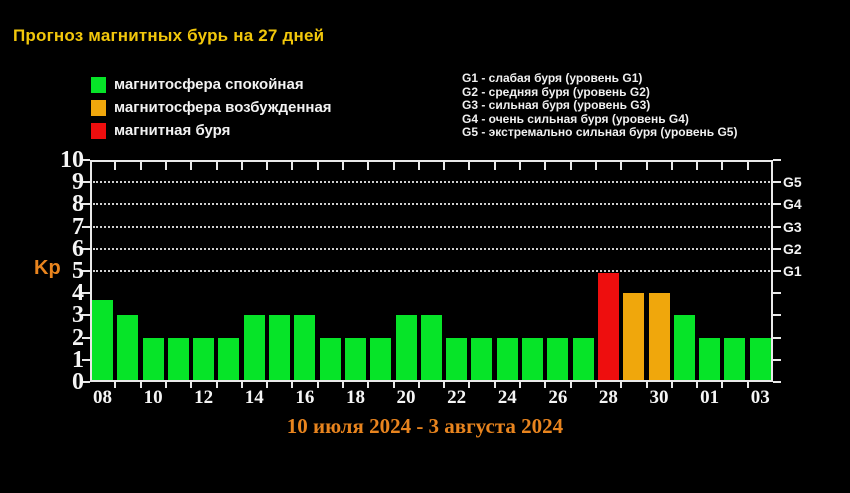 The image size is (850, 493). Describe the element at coordinates (792, 182) in the screenshot. I see `right-axis-label-g5: G5` at that location.